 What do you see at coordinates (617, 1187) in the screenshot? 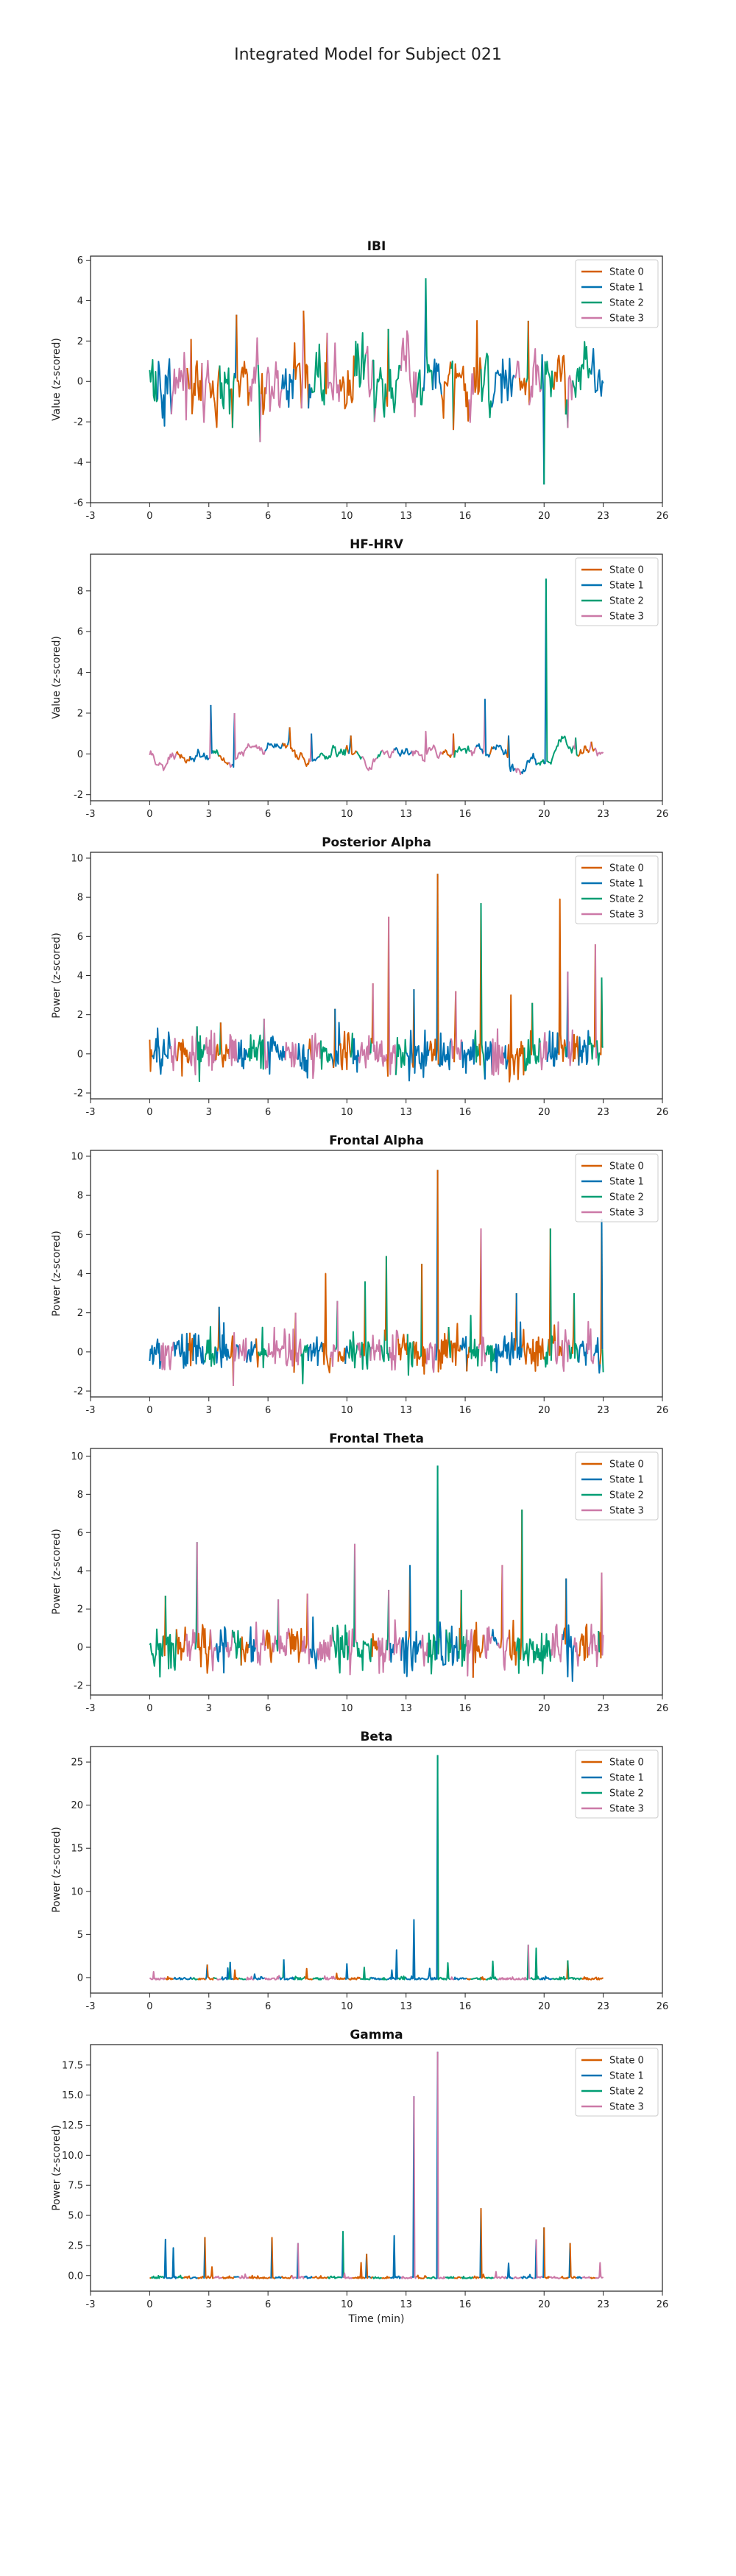
I see `legend-box` at bounding box center [617, 1187].